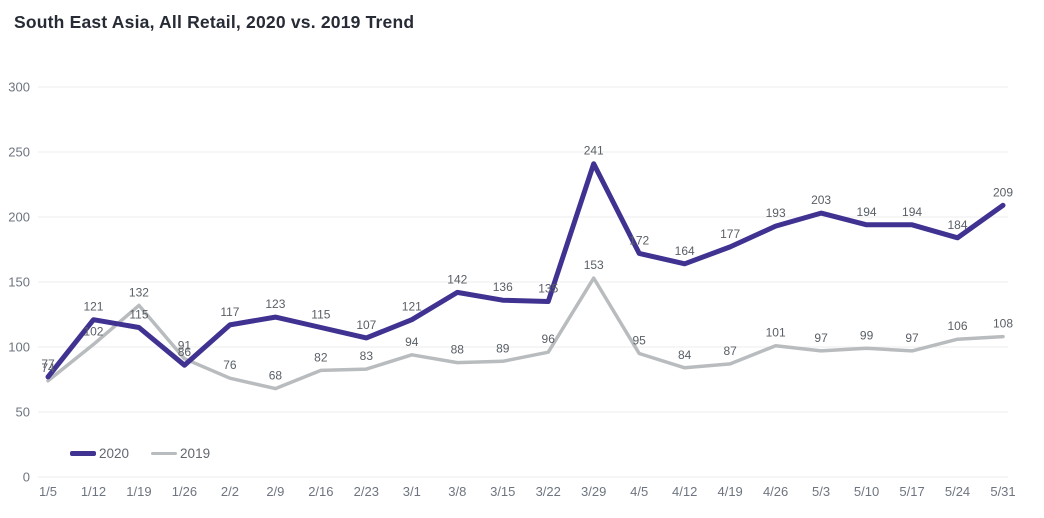  I want to click on y-axis-tick-label: 0, so click(26, 477).